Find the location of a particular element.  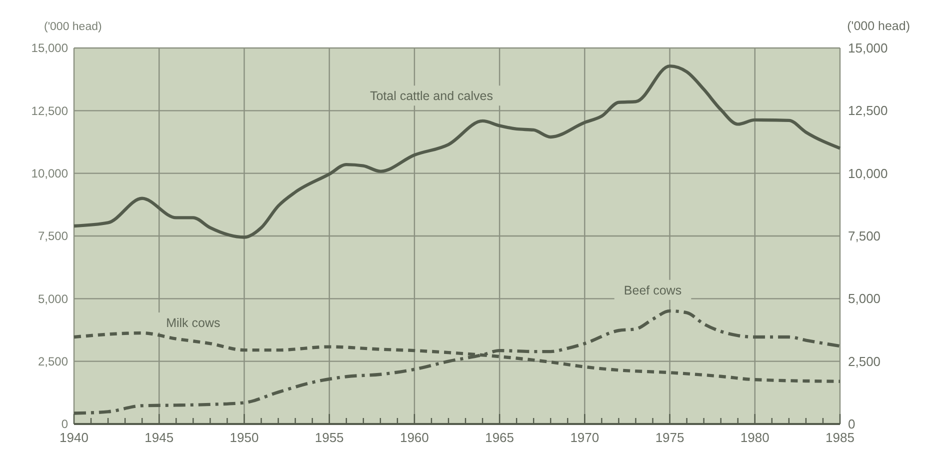

x-tick-label: 1985 is located at coordinates (840, 437).